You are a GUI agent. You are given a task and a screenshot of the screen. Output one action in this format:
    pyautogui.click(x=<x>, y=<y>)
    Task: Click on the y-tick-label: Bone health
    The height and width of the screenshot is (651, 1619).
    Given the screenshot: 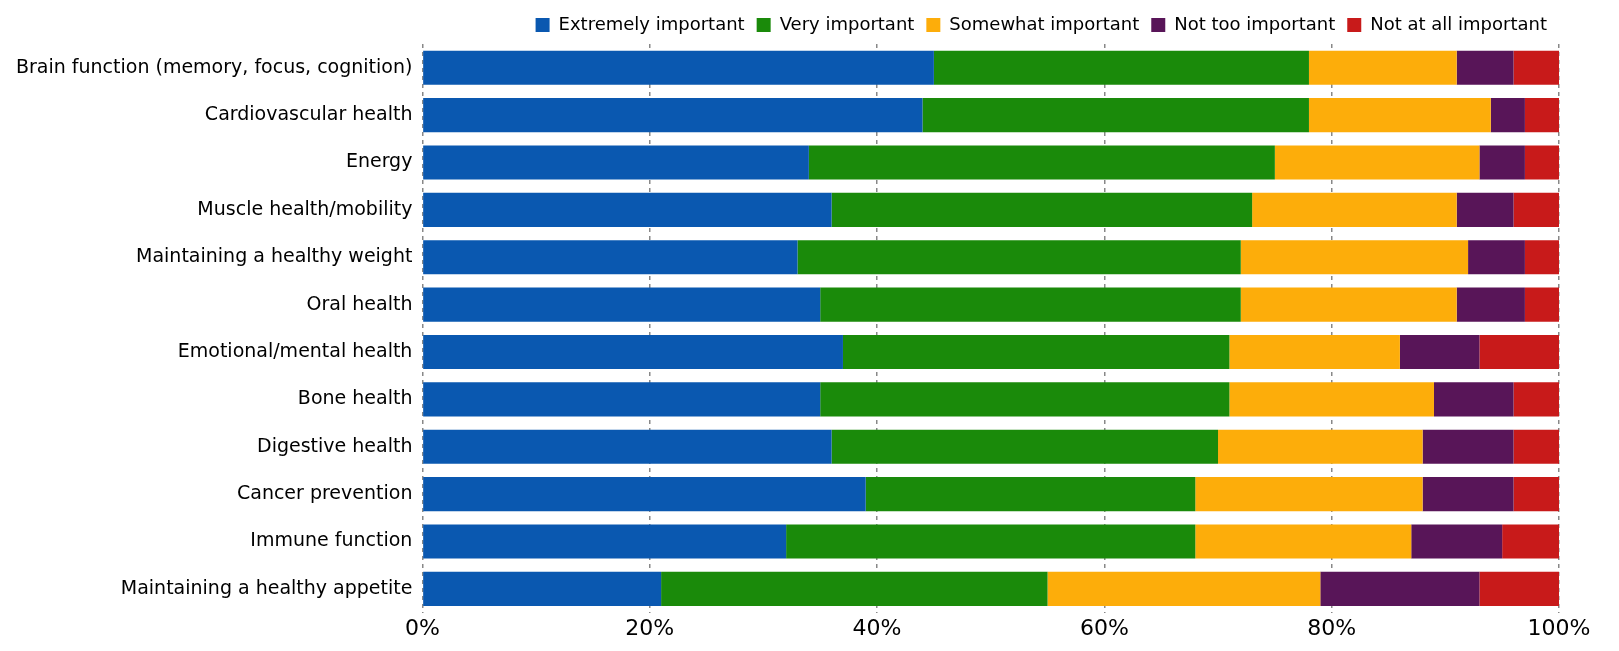 What is the action you would take?
    pyautogui.click(x=355, y=397)
    